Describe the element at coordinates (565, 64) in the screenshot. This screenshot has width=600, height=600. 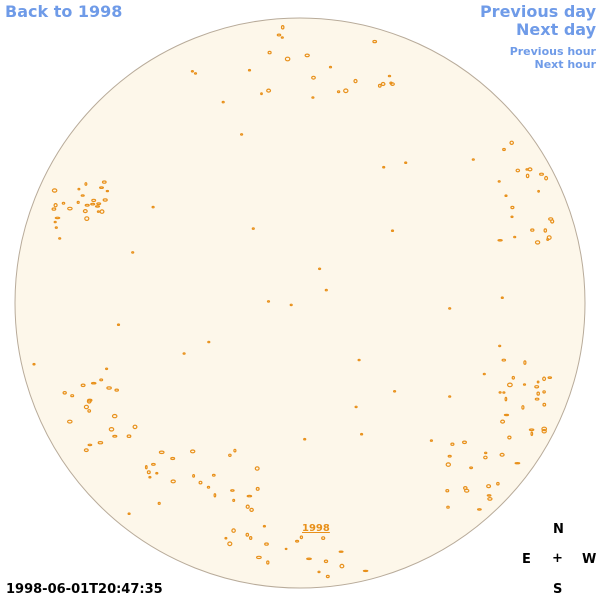
I see `next-hour-link: Next hour` at that location.